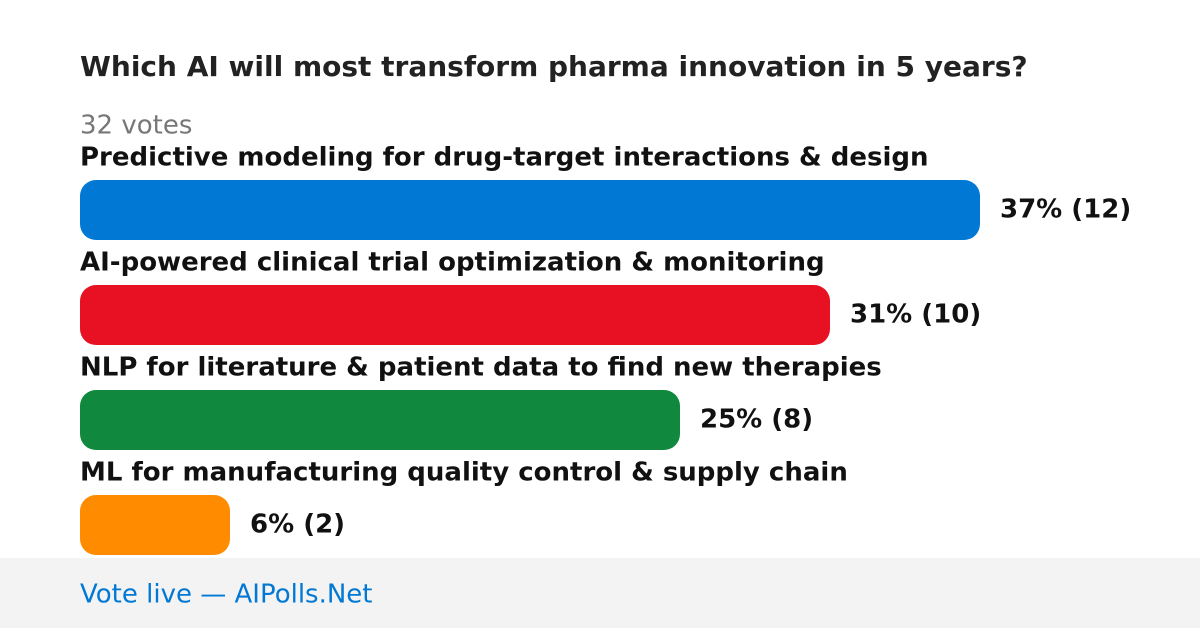 This screenshot has height=628, width=1200. What do you see at coordinates (1065, 210) in the screenshot?
I see `value-label: 37% (12)` at bounding box center [1065, 210].